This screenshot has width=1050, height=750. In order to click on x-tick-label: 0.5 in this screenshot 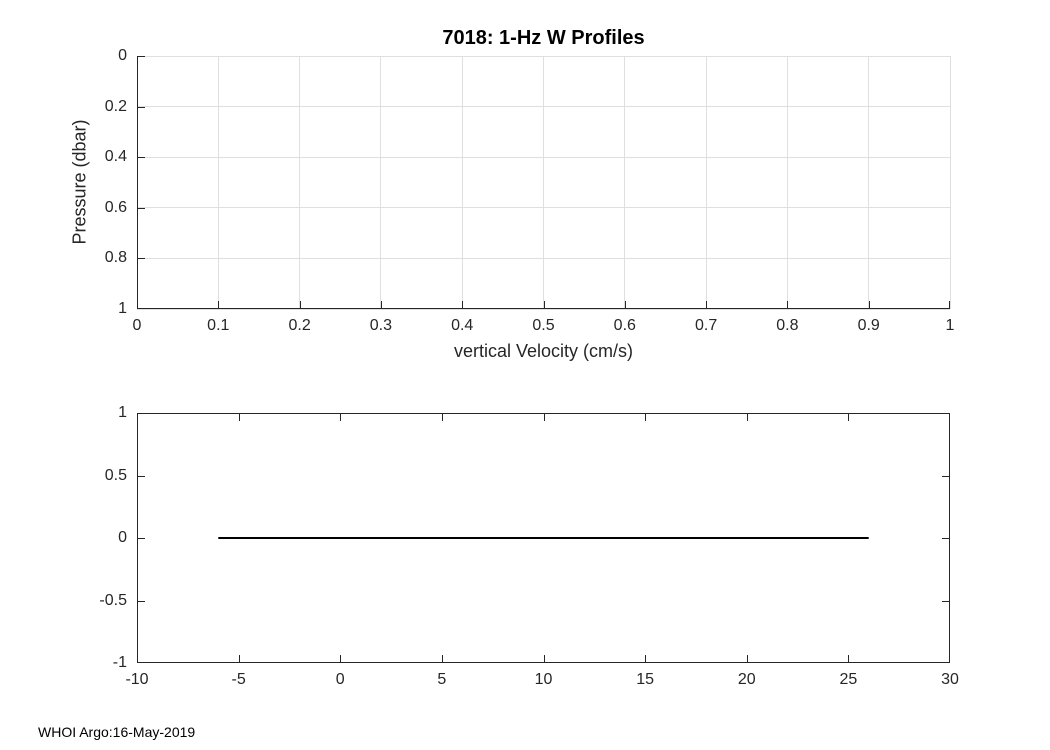, I will do `click(543, 325)`.